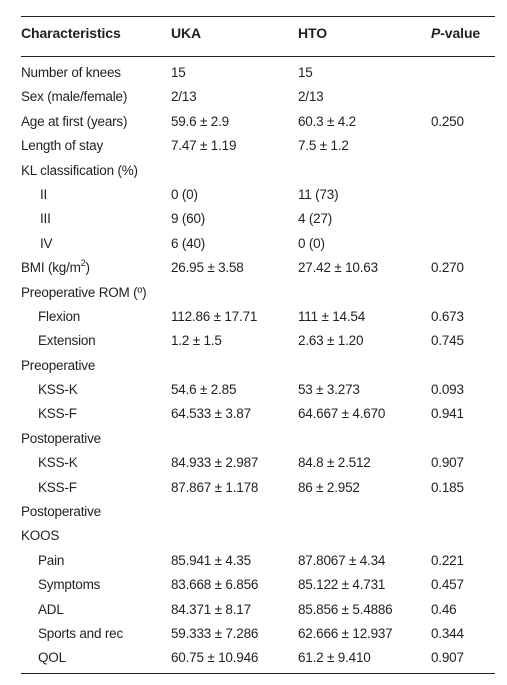 The width and height of the screenshot is (507, 685). I want to click on row-hto-value: 60.3 ± 4.2, so click(327, 121).